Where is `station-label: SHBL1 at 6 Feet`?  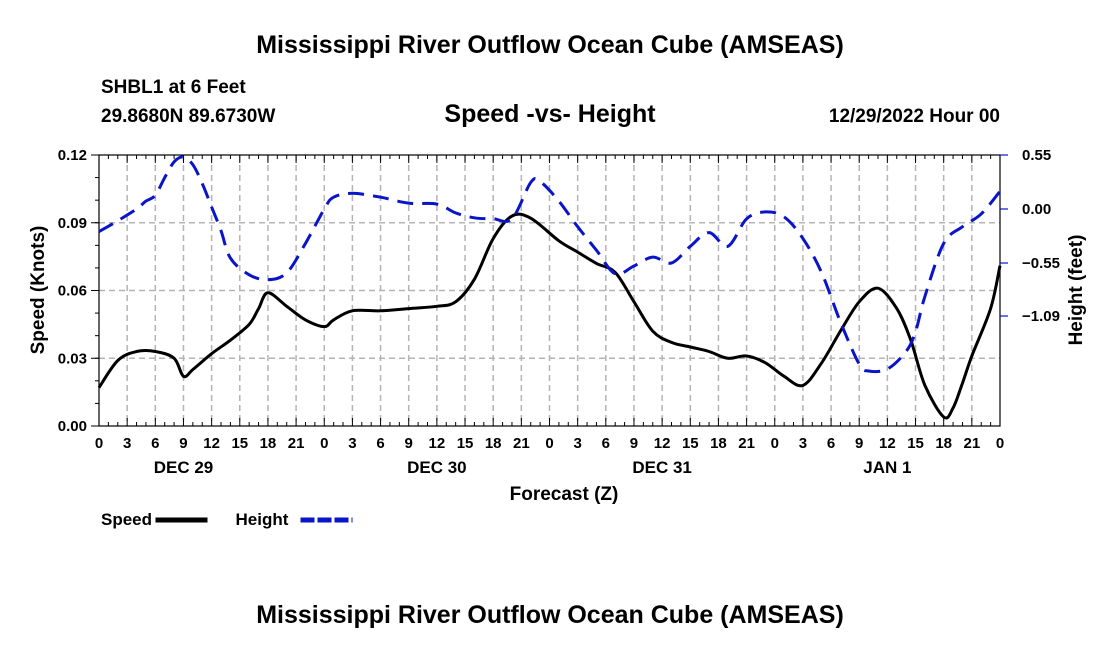
station-label: SHBL1 at 6 Feet is located at coordinates (173, 87).